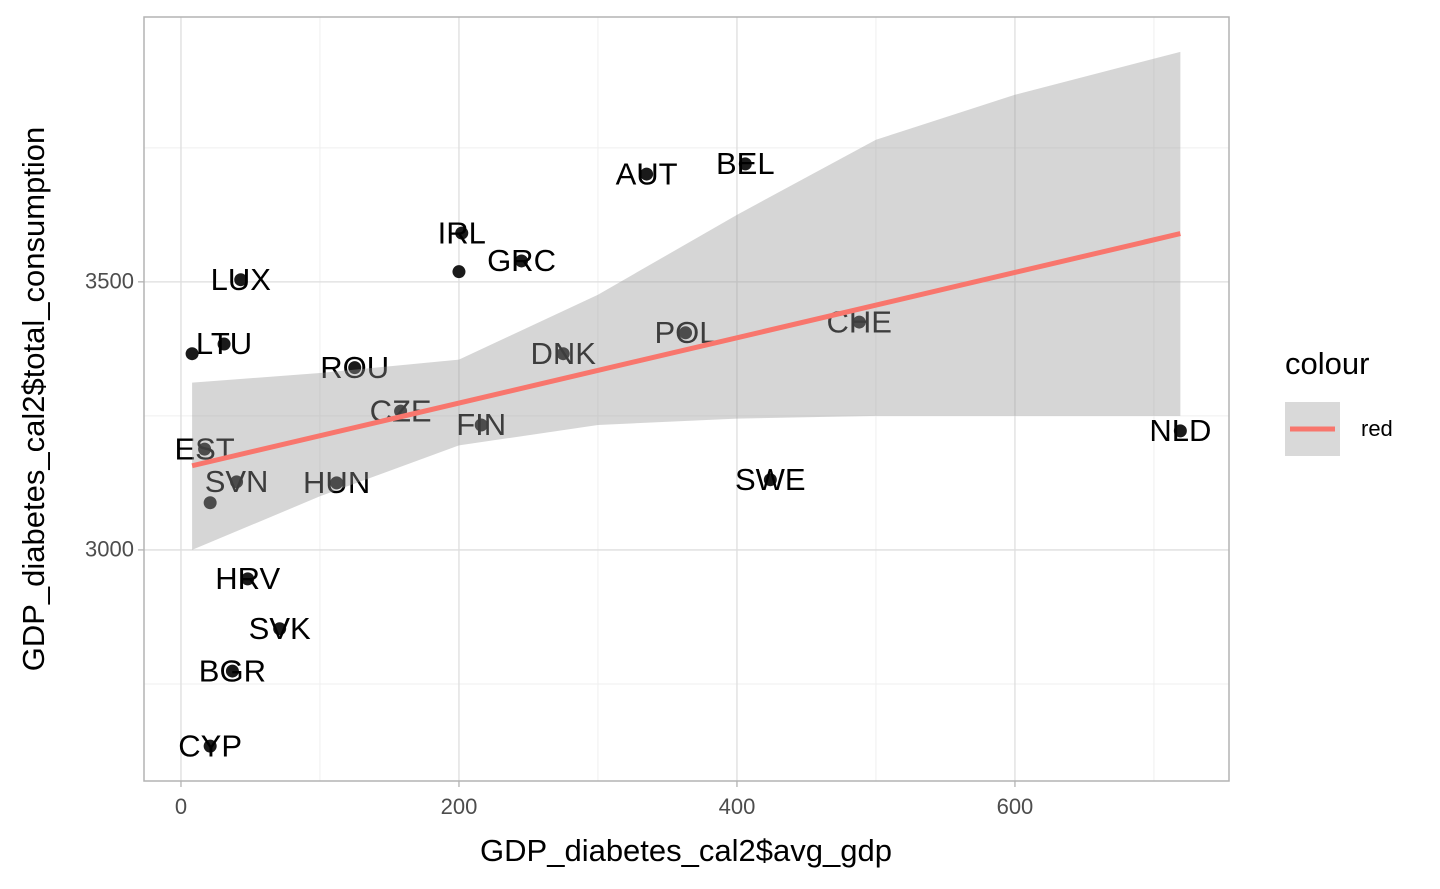 The image size is (1440, 889). Describe the element at coordinates (686, 850) in the screenshot. I see `x-axis-title: GDP_diabetes_cal2$avg_gdp` at that location.